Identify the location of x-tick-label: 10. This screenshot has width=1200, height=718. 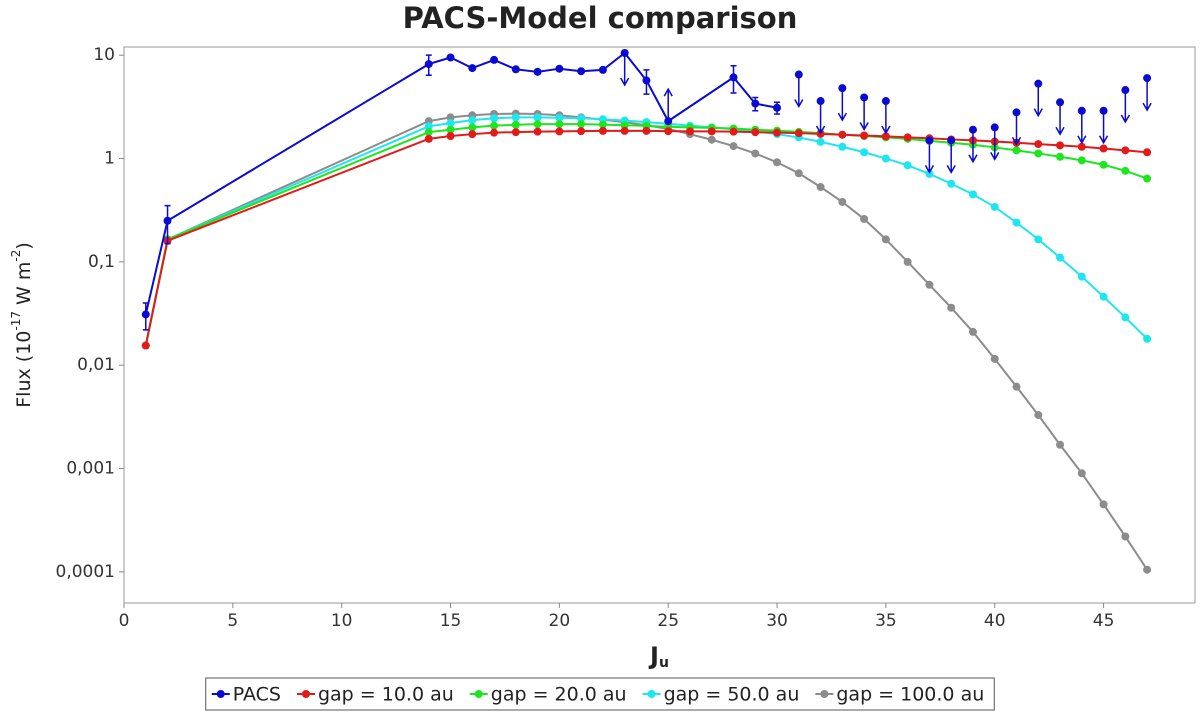
(342, 621).